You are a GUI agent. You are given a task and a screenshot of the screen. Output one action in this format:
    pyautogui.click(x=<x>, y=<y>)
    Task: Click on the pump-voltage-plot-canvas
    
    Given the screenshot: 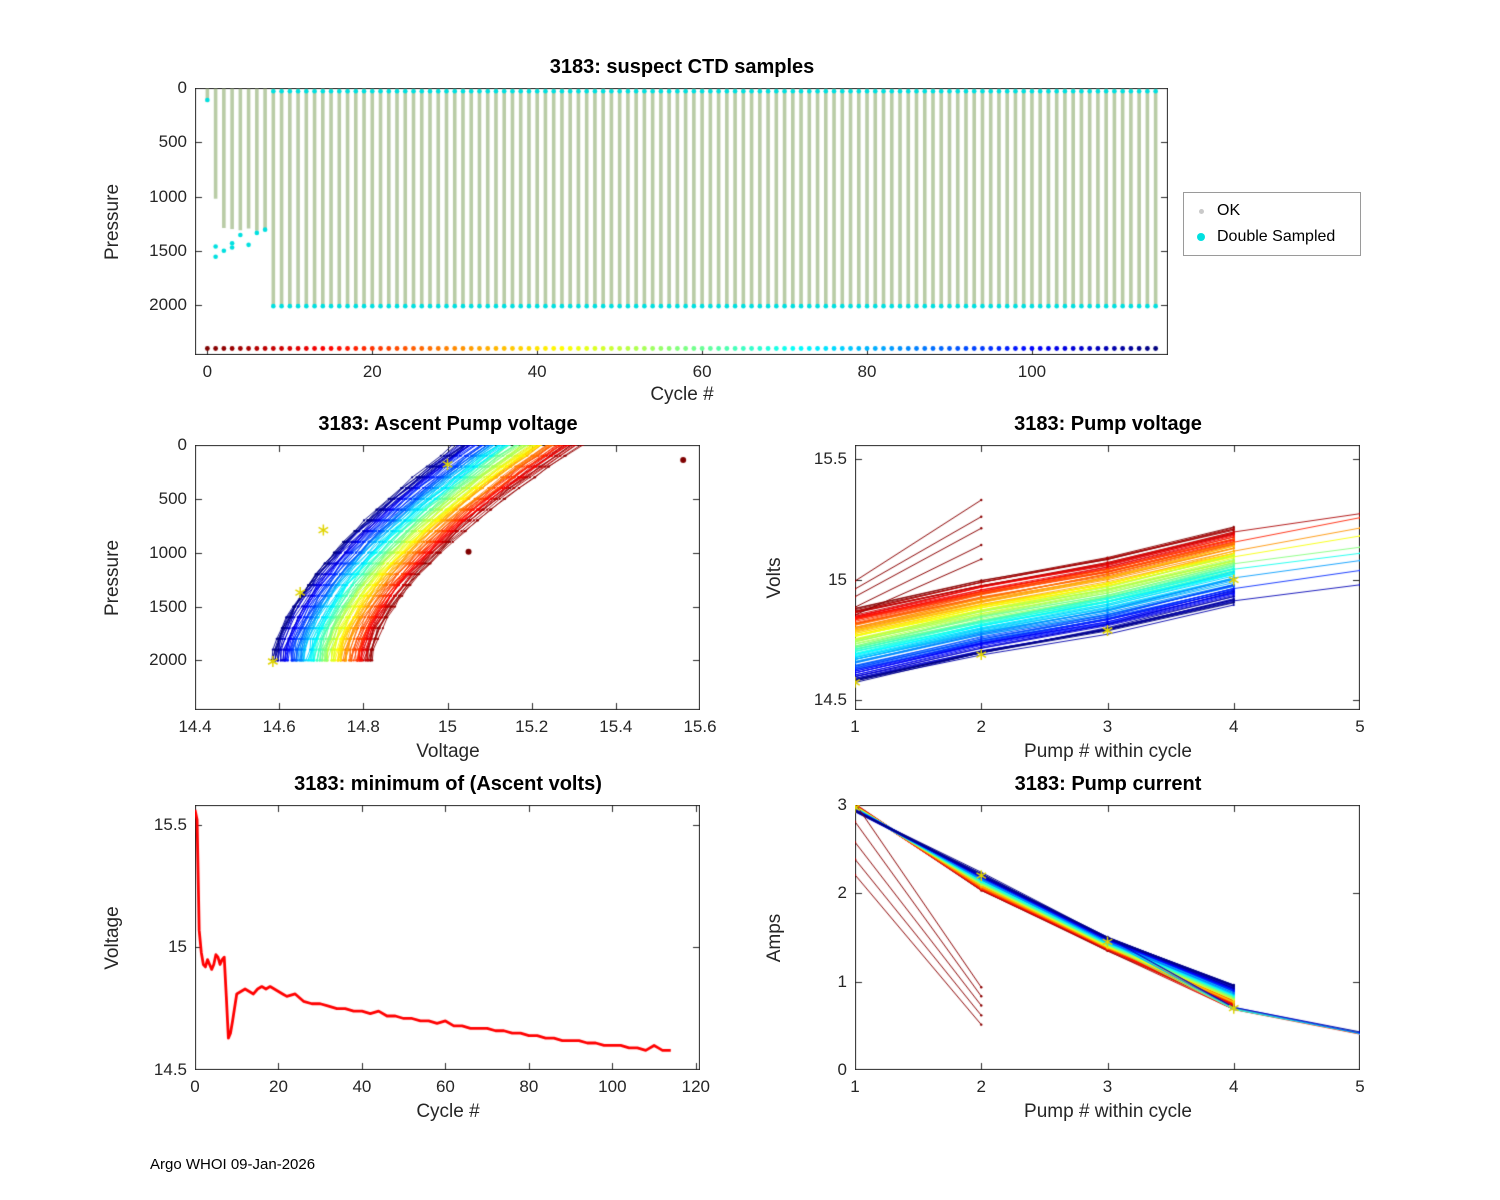 What is the action you would take?
    pyautogui.click(x=1107, y=577)
    